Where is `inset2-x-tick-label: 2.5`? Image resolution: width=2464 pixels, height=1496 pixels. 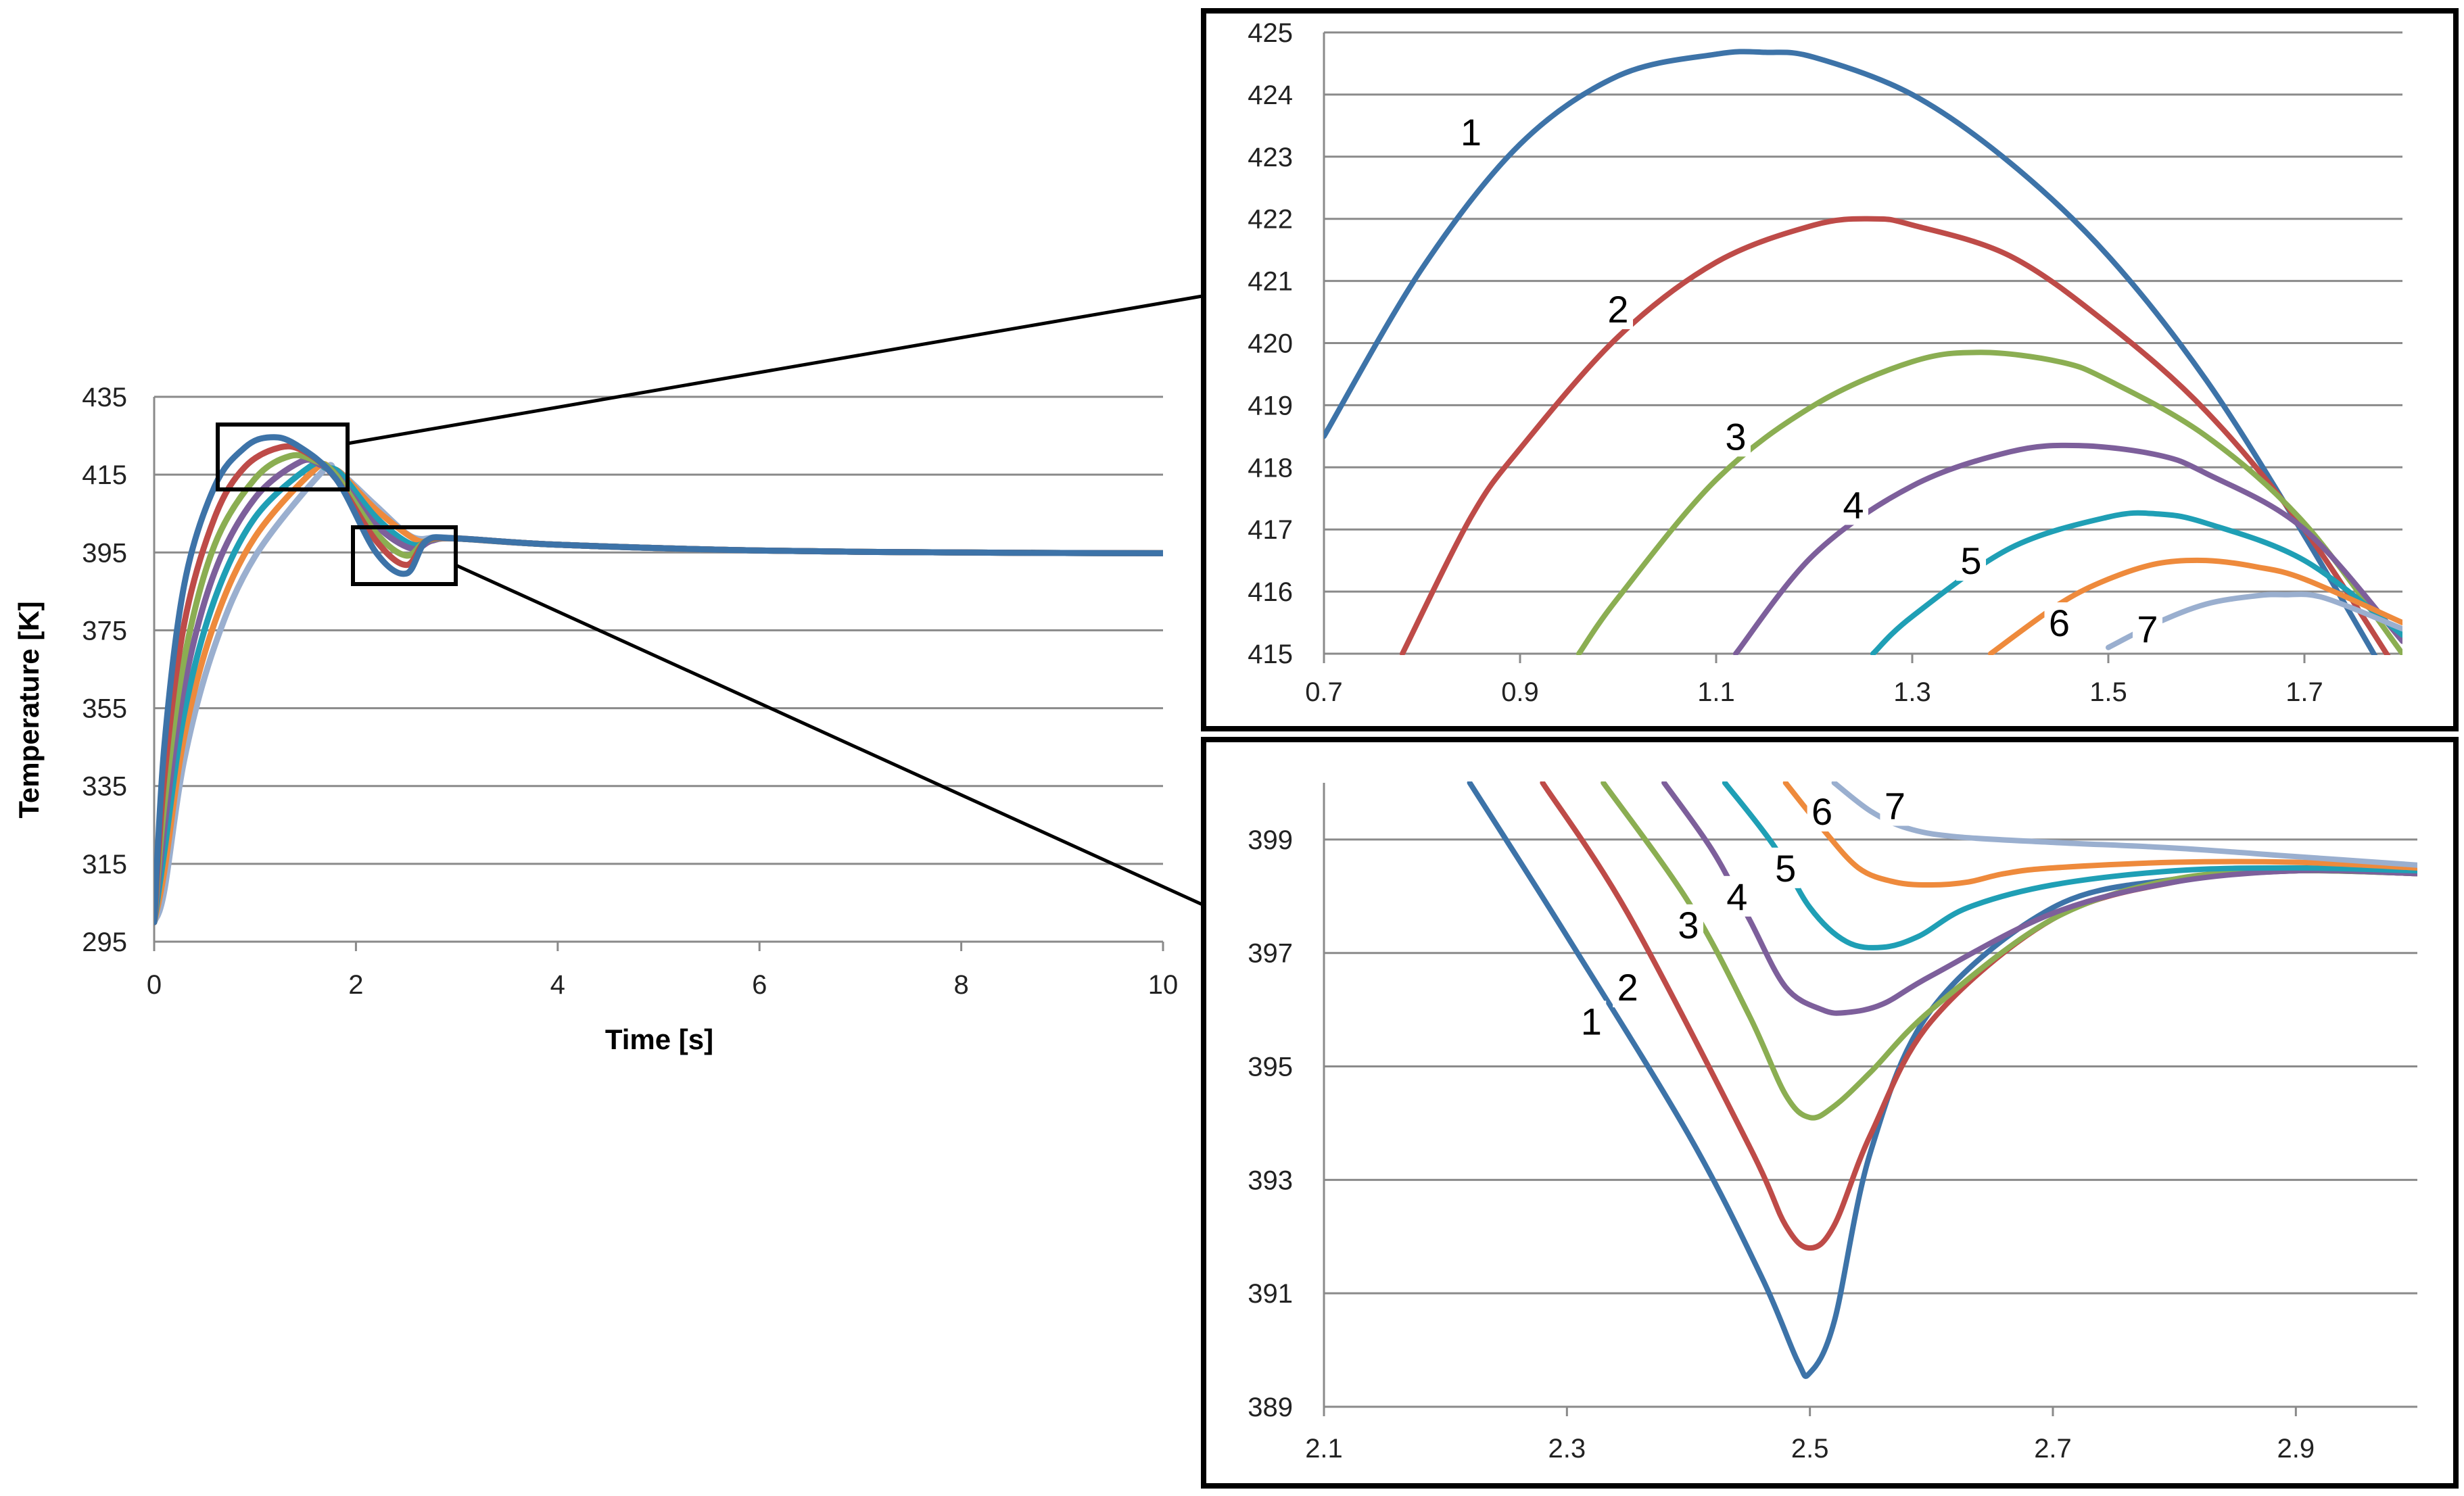 inset2-x-tick-label: 2.5 is located at coordinates (1810, 1449).